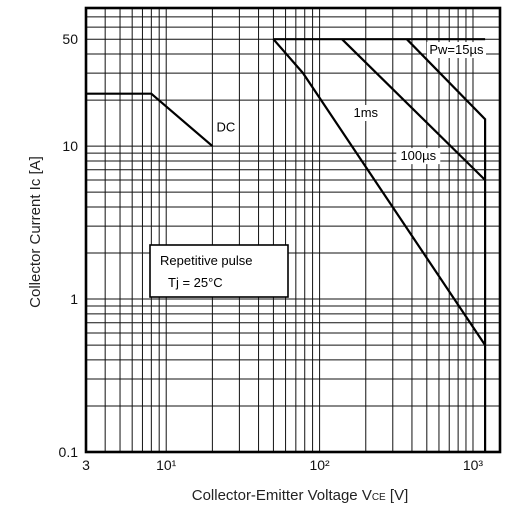  Describe the element at coordinates (70, 39) in the screenshot. I see `y-tick-label: 50` at that location.